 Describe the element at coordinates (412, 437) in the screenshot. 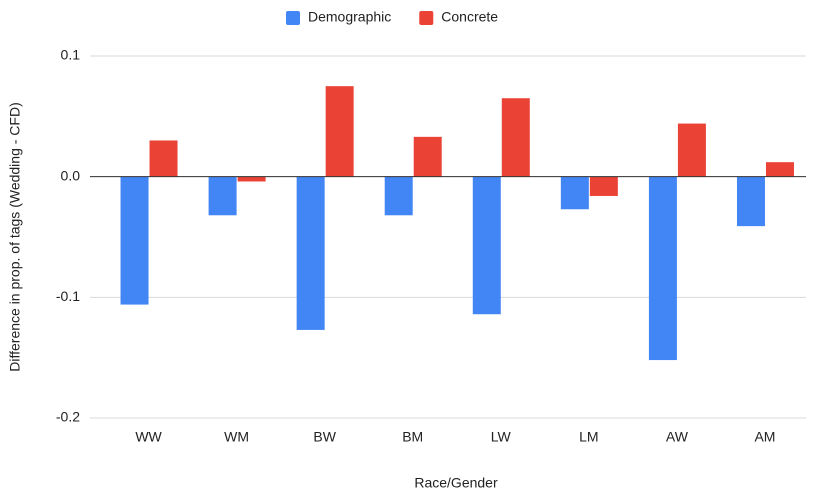

I see `x-tick-label: BM` at that location.